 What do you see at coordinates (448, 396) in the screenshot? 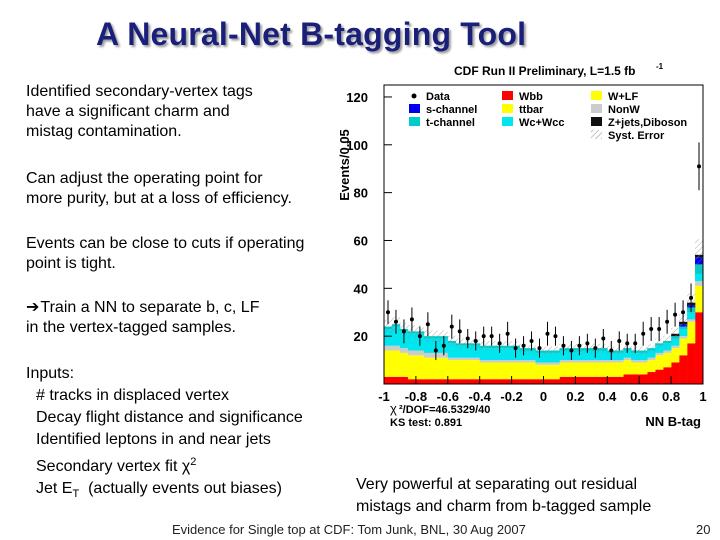
I see `x-tick-label: -0.6` at bounding box center [448, 396].